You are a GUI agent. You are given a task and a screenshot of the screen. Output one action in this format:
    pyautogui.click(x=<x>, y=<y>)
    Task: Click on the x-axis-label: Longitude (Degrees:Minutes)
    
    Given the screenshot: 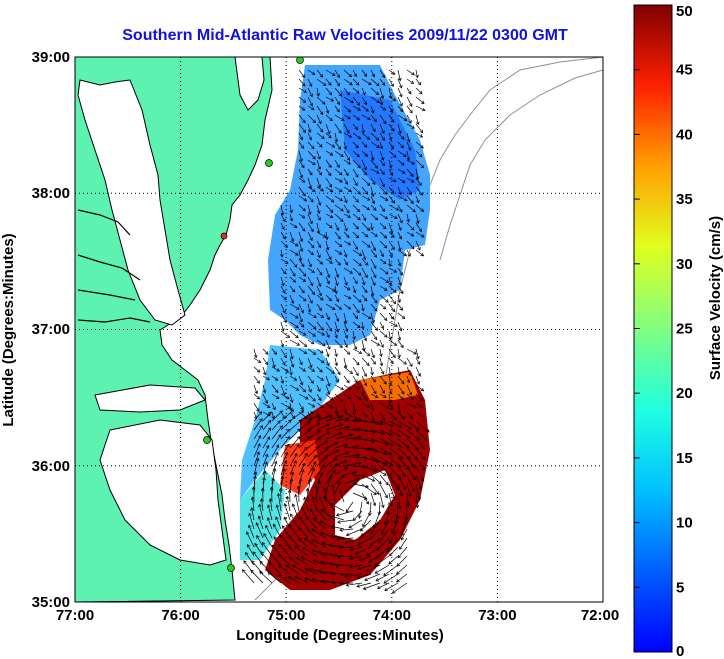 What is the action you would take?
    pyautogui.click(x=340, y=635)
    